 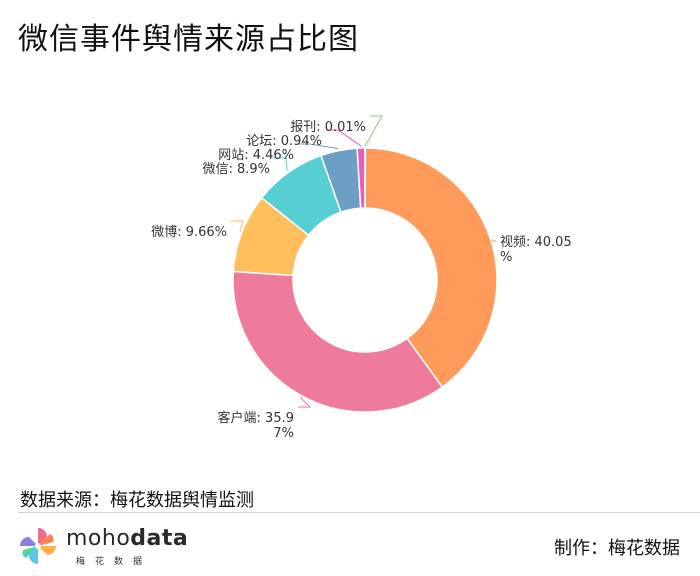 What do you see at coordinates (493, 240) in the screenshot?
I see `leader-line-视频` at bounding box center [493, 240].